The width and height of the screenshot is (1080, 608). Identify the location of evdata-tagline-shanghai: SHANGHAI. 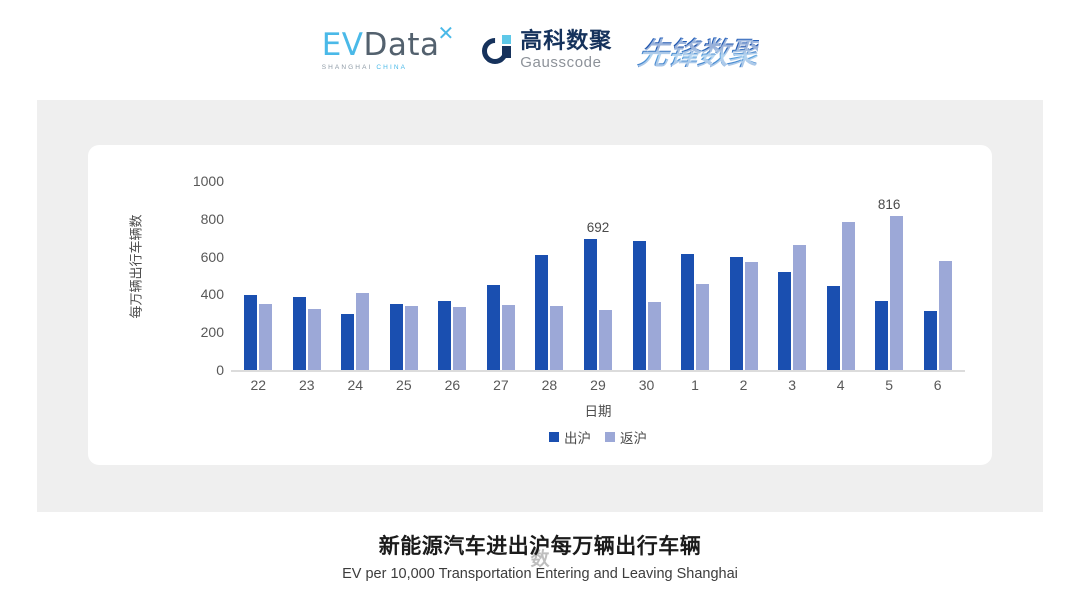
(347, 67).